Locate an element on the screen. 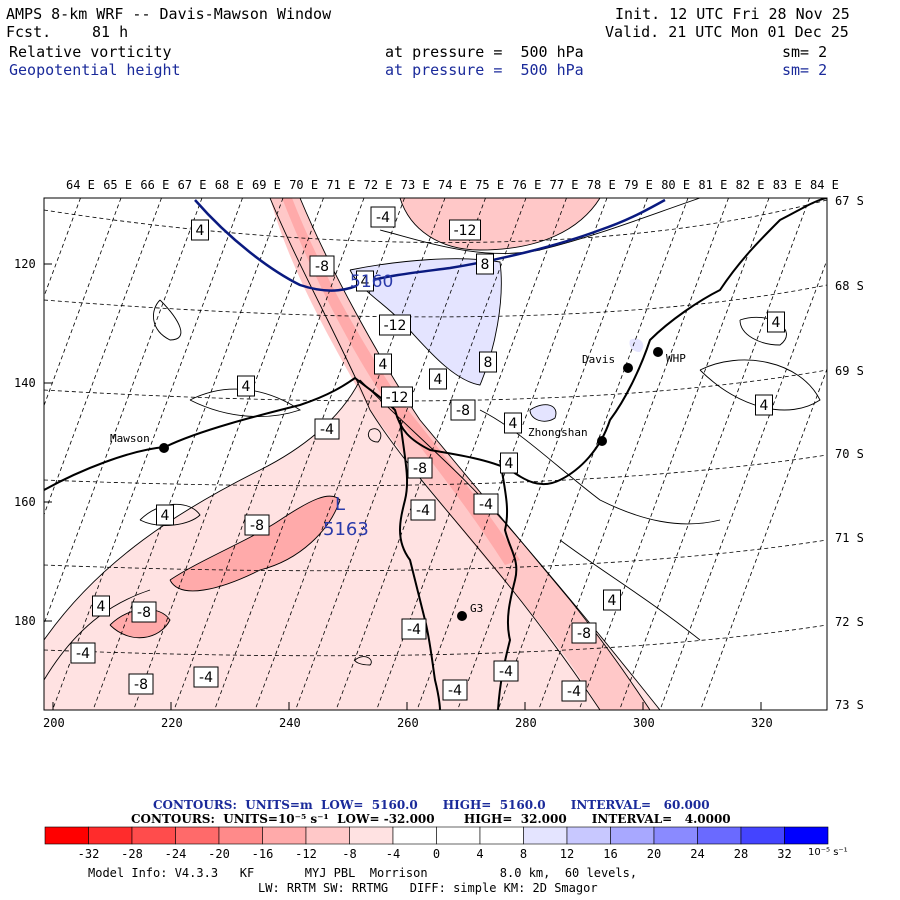  station-marker: WHP is located at coordinates (669, 356).